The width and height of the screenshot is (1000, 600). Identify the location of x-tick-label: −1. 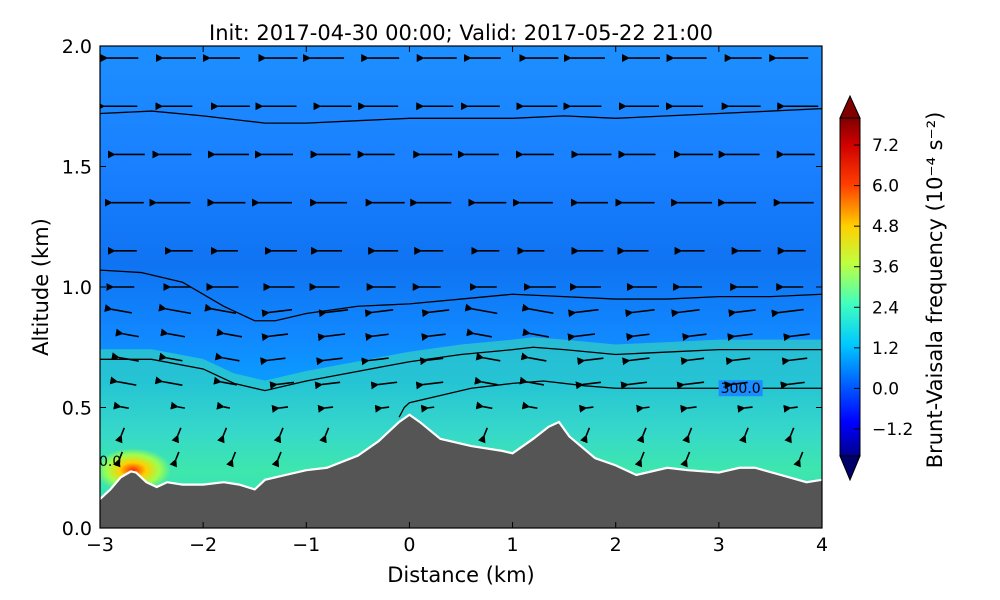
(306, 545).